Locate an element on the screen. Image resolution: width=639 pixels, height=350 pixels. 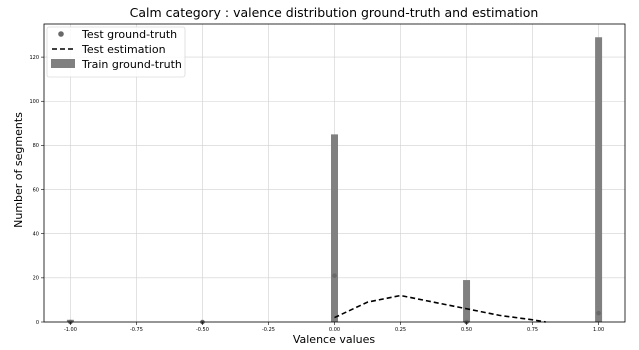
legend-label: Test ground-truth is located at coordinates (129, 34).